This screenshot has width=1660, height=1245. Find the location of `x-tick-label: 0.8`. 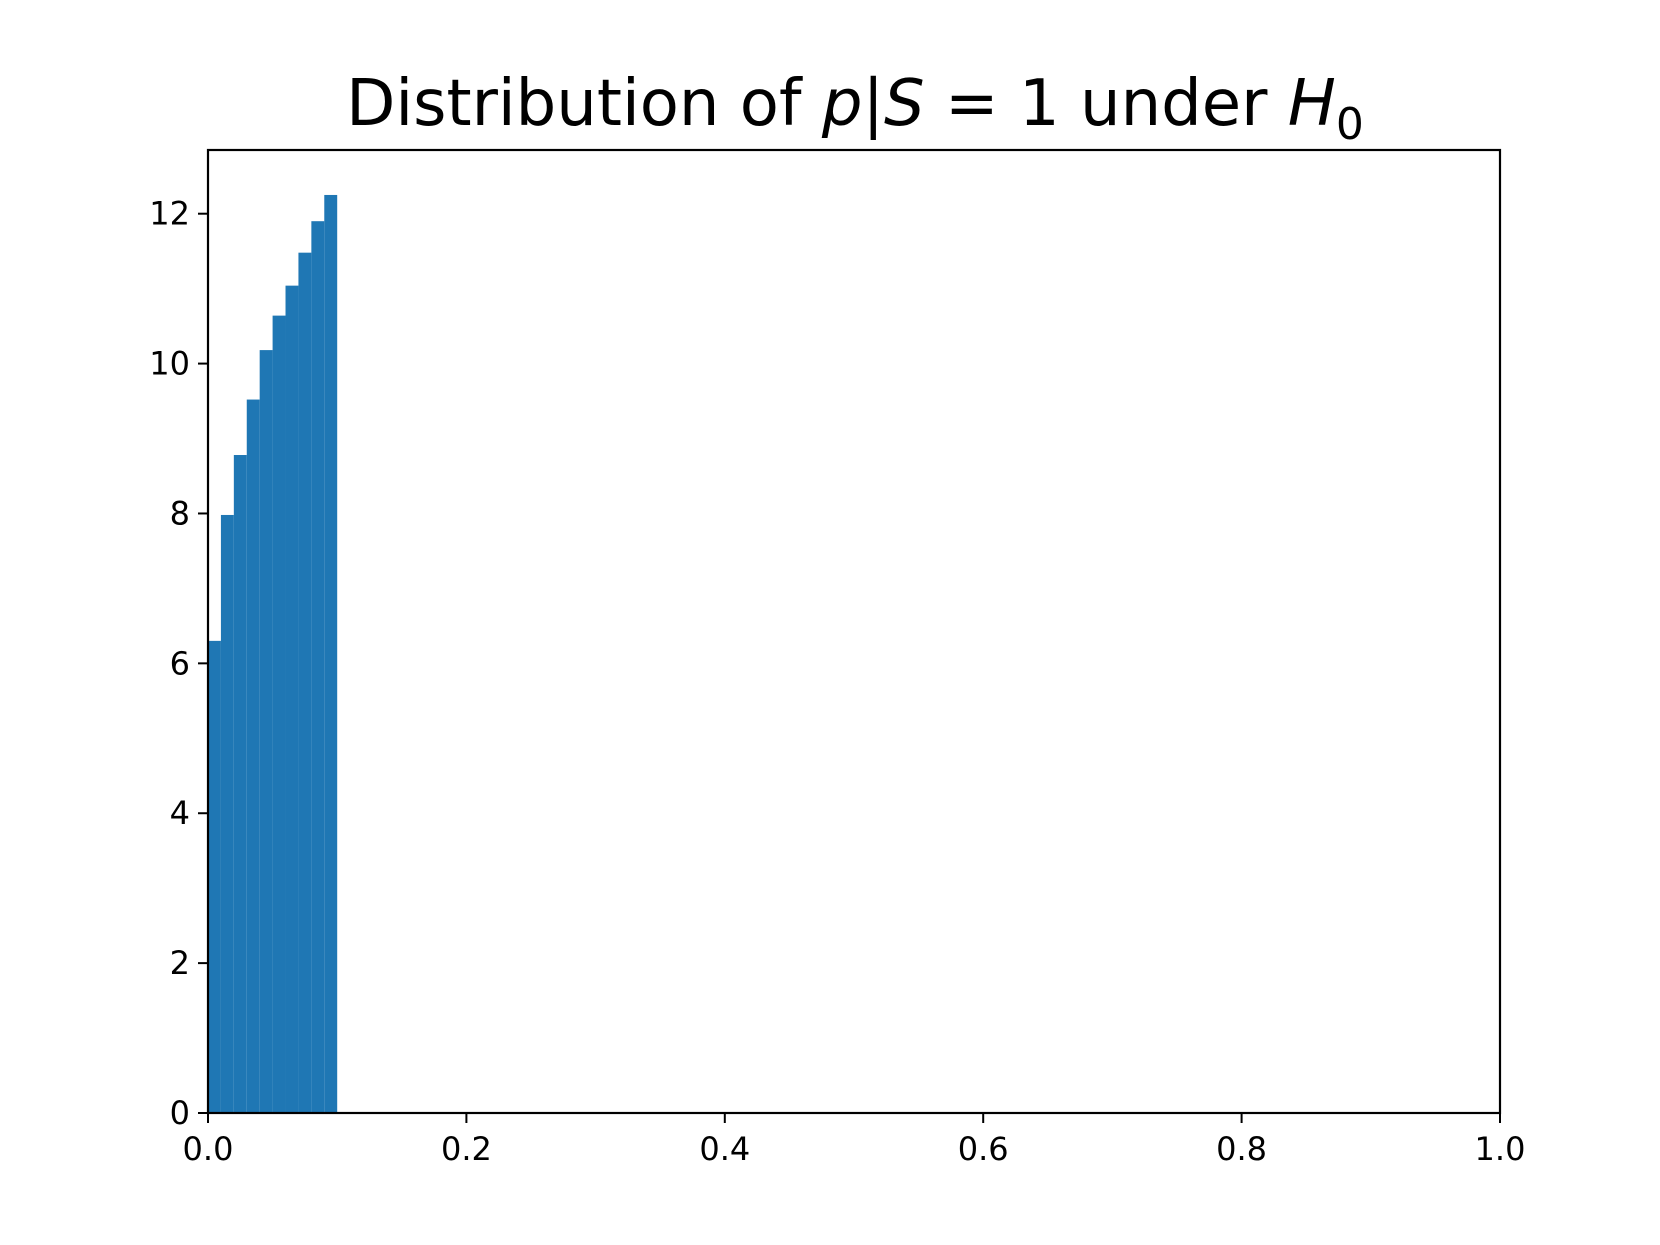

x-tick-label: 0.8 is located at coordinates (1241, 1149).